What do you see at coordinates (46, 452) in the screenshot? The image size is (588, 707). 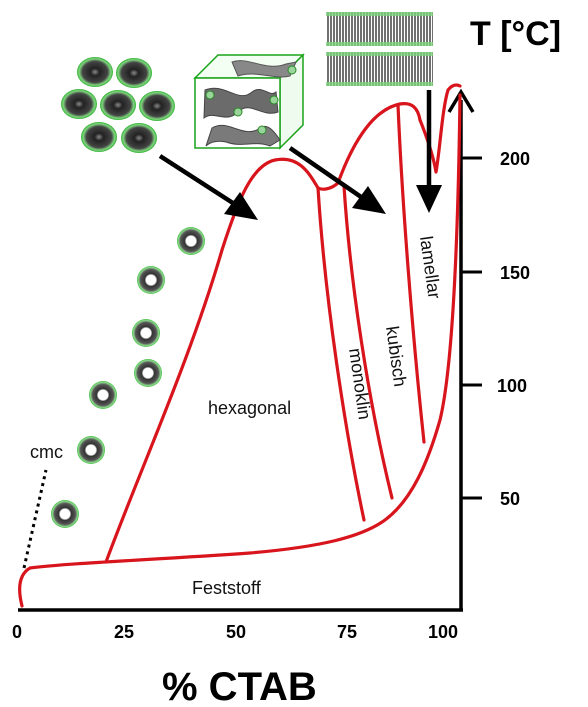 I see `cmc-label: cmc` at bounding box center [46, 452].